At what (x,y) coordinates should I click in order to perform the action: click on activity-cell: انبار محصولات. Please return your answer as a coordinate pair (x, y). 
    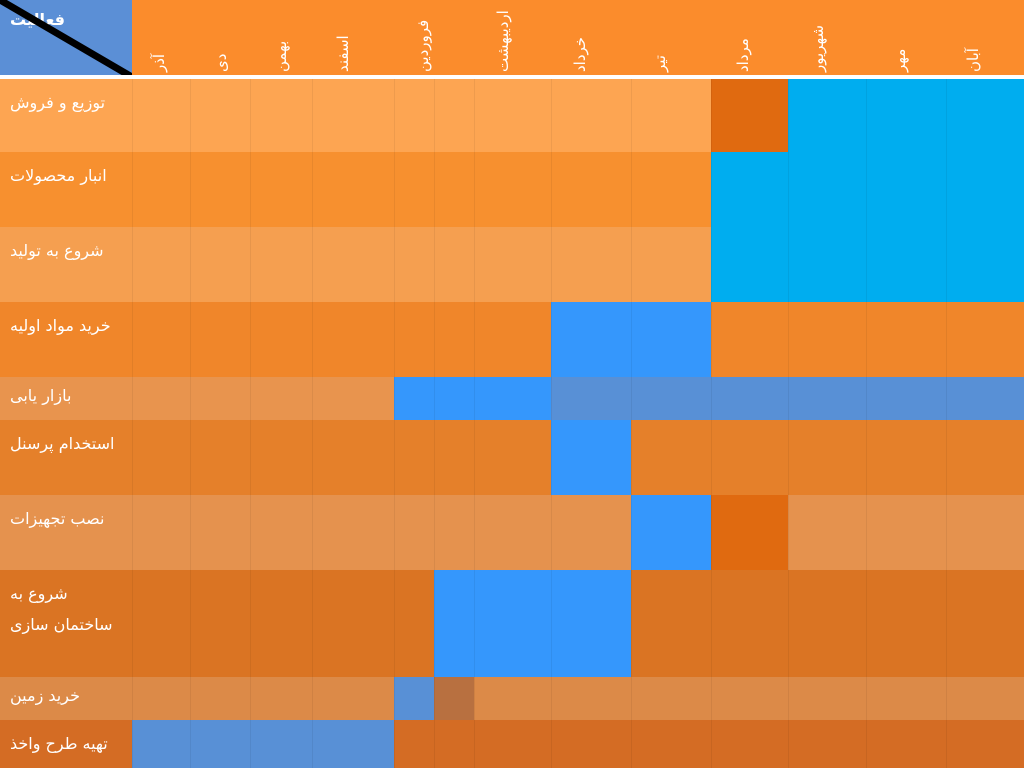
    Looking at the image, I should click on (66, 189).